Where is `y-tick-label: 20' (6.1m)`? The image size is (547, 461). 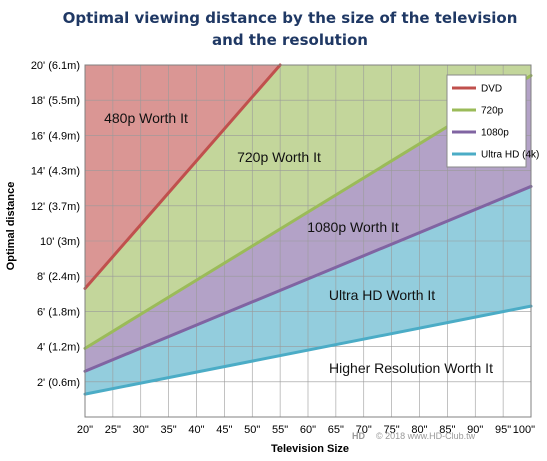
y-tick-label: 20' (6.1m) is located at coordinates (55, 66).